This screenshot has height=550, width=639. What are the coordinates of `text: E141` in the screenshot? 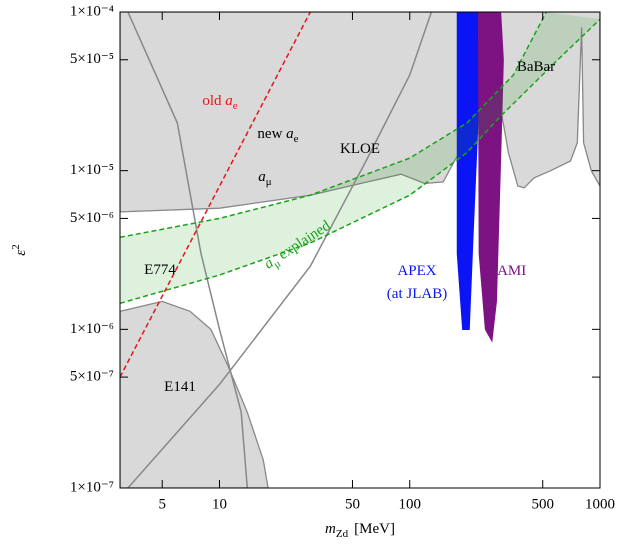 It's located at (180, 387).